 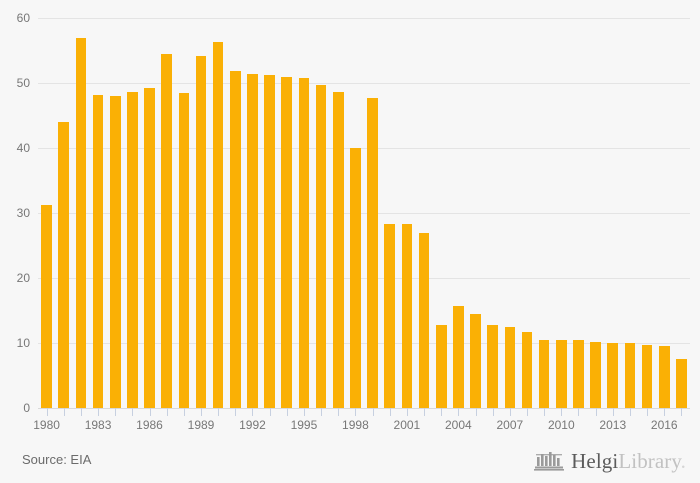 I want to click on x-tick-label: 2016, so click(x=664, y=425).